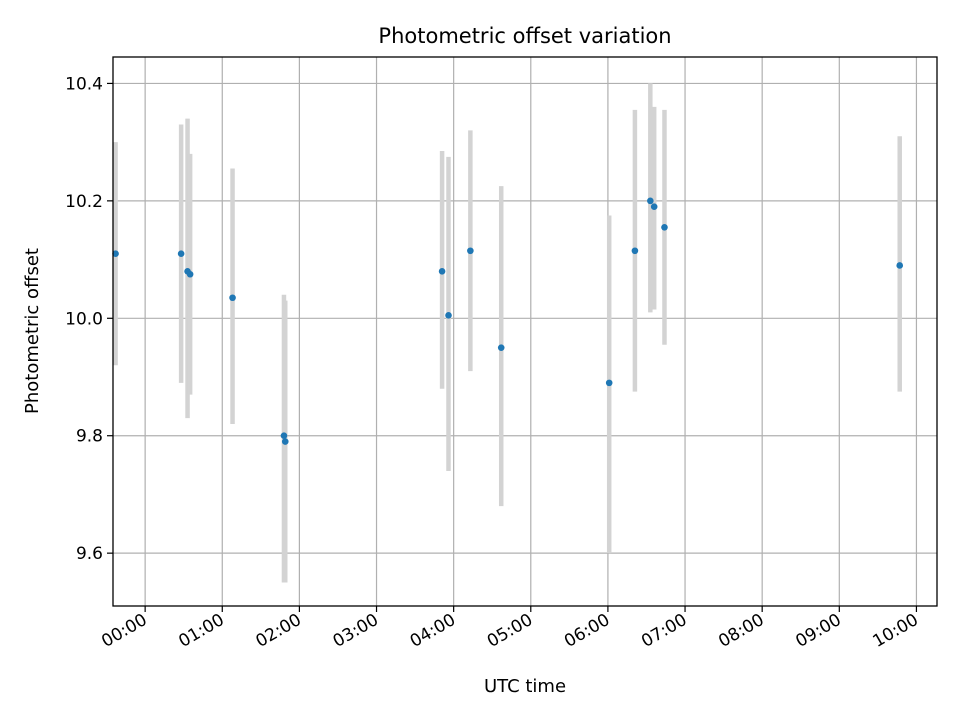  Describe the element at coordinates (201, 631) in the screenshot. I see `x-tick-label: 01:00` at that location.